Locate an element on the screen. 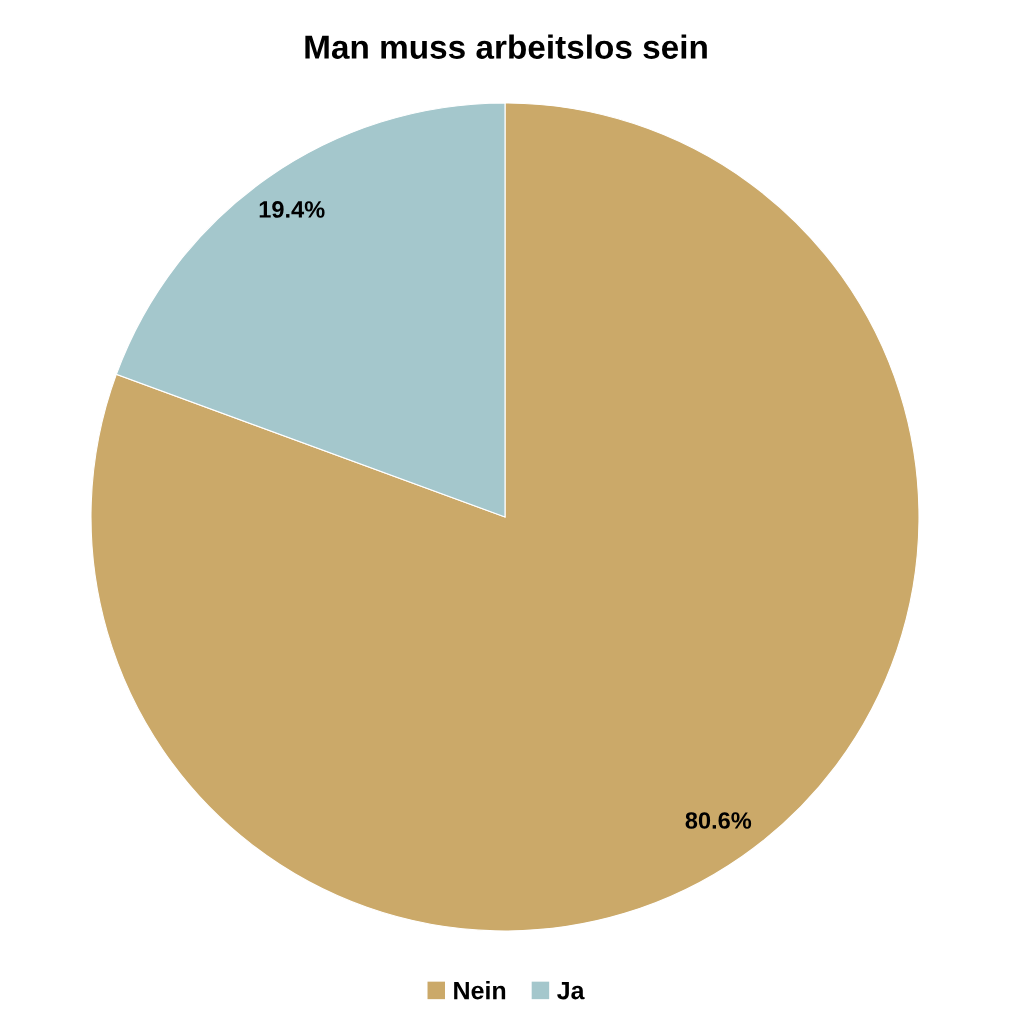  legend-label: Nein is located at coordinates (480, 990).